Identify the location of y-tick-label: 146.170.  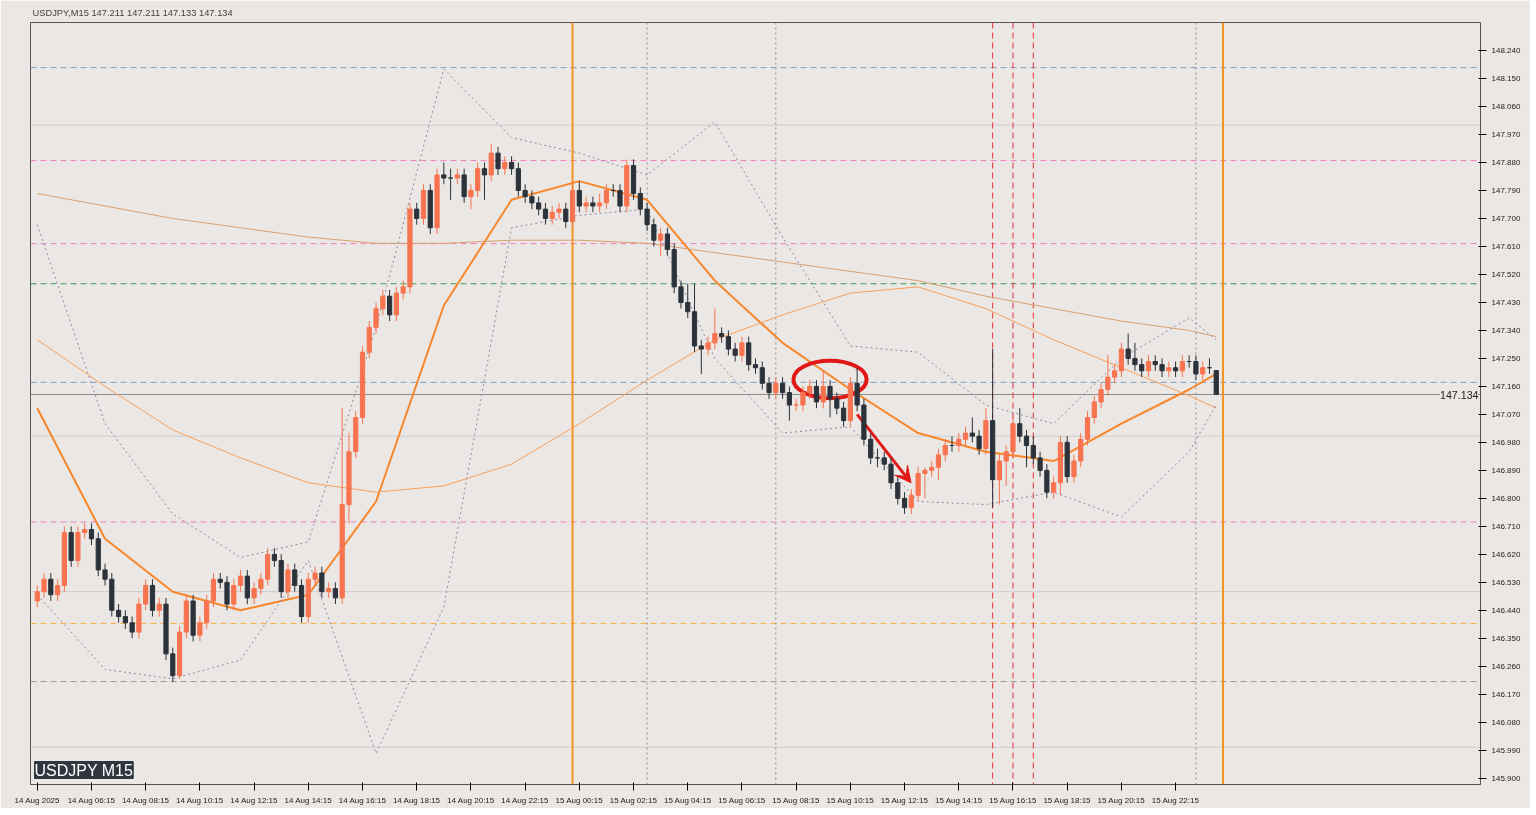
(1506, 694).